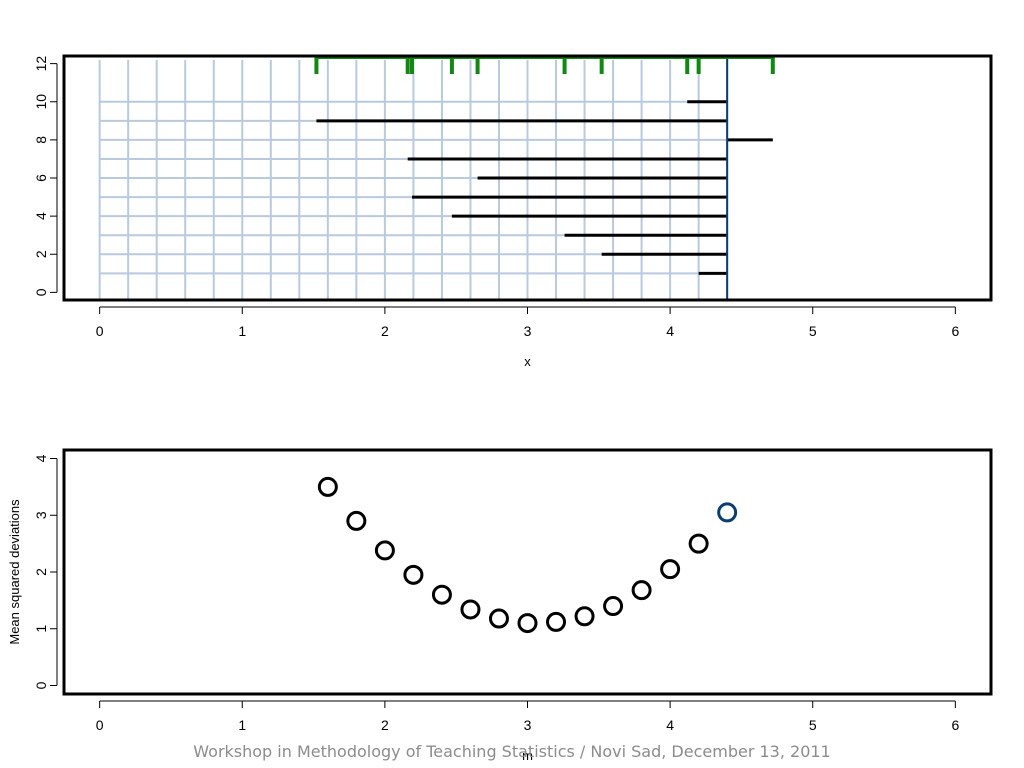 This screenshot has height=768, width=1024. I want to click on y-tick-label: 12, so click(41, 64).